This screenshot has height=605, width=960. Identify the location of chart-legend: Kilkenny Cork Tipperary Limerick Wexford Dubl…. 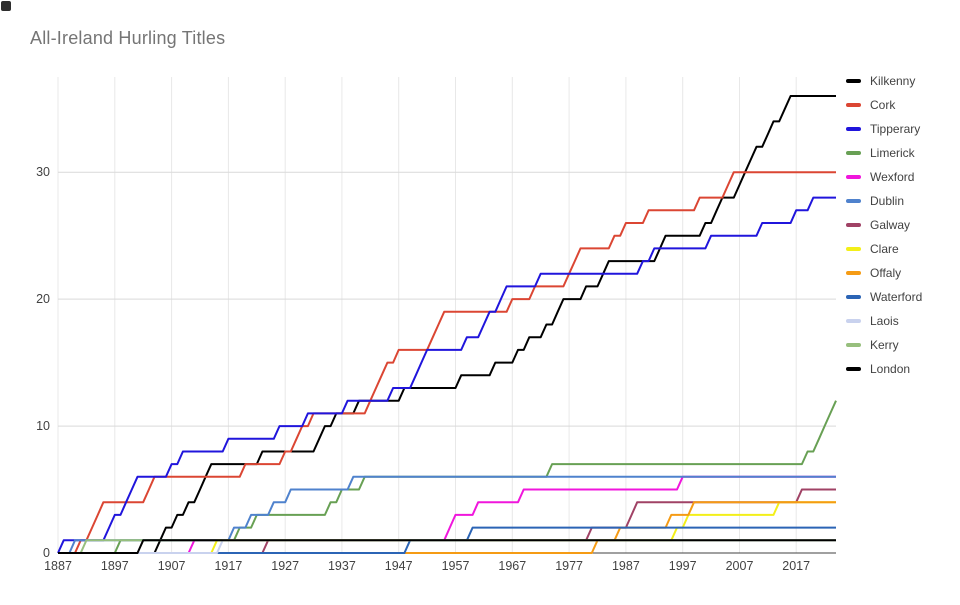
(884, 230).